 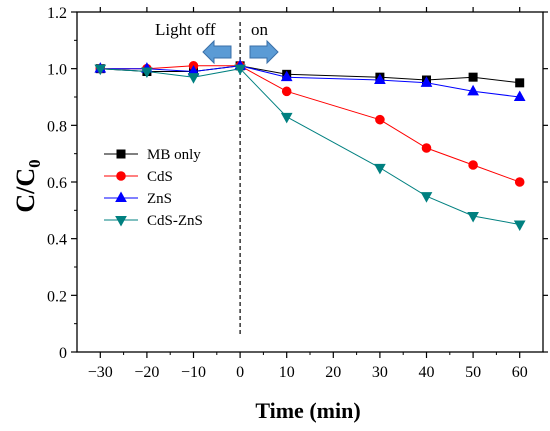 What do you see at coordinates (153, 188) in the screenshot?
I see `legend: MB only CdS ZnS CdS-ZnS` at bounding box center [153, 188].